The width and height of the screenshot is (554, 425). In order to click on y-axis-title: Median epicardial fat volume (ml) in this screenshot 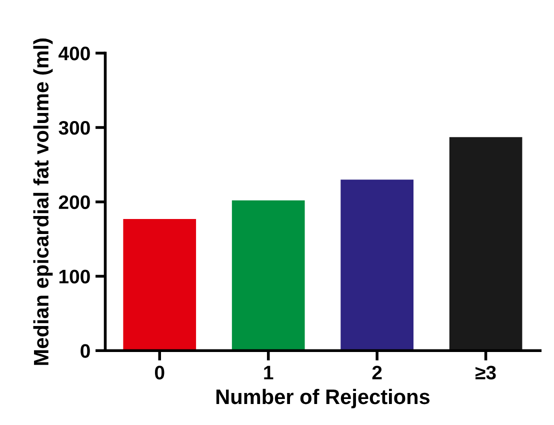, I will do `click(43, 201)`.